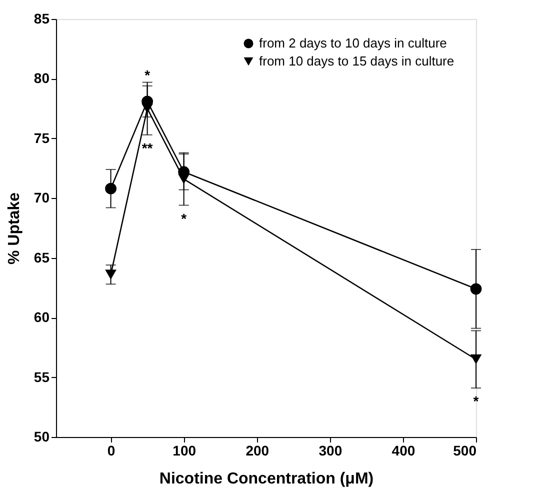  I want to click on x-tick-label: 300, so click(330, 450).